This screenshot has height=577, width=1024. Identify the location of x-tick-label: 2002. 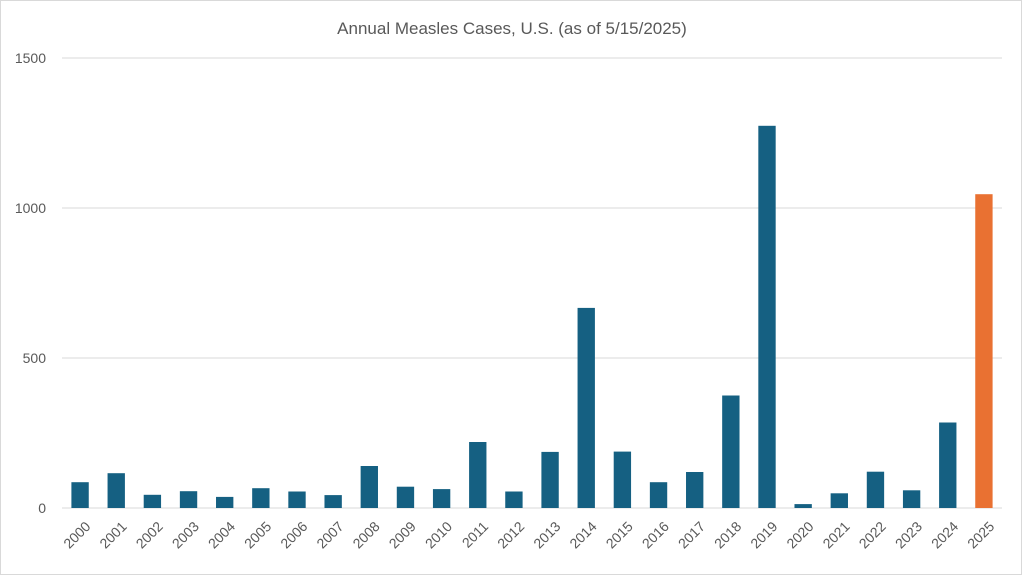
(149, 534).